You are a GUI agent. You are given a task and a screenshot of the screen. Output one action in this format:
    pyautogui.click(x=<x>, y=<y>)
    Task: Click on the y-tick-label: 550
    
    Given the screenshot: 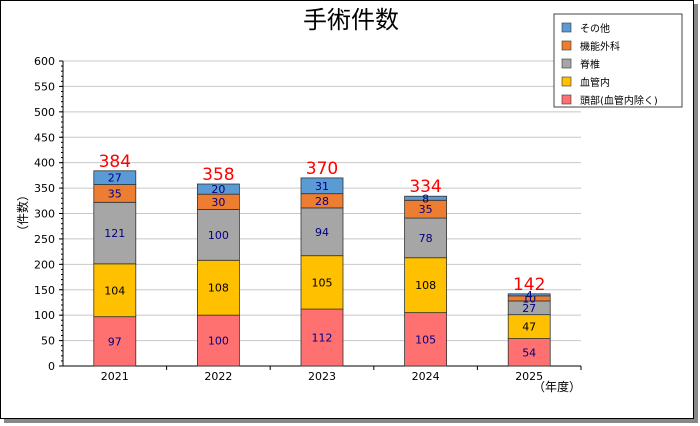 What is the action you would take?
    pyautogui.click(x=44, y=86)
    